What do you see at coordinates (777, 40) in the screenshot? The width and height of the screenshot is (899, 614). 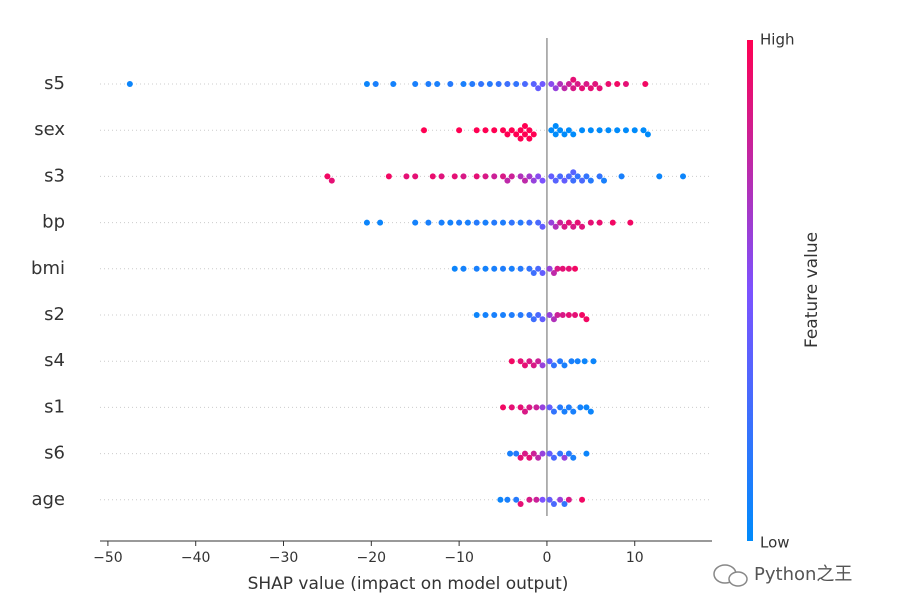 I see `colorbar-high: High` at bounding box center [777, 40].